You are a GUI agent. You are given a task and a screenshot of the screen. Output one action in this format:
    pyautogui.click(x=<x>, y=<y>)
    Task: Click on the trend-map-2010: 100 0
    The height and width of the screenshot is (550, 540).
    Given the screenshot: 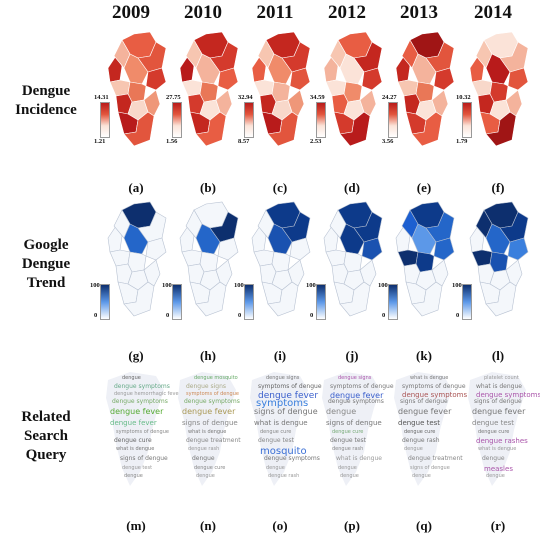 What is the action you would take?
    pyautogui.click(x=203, y=259)
    